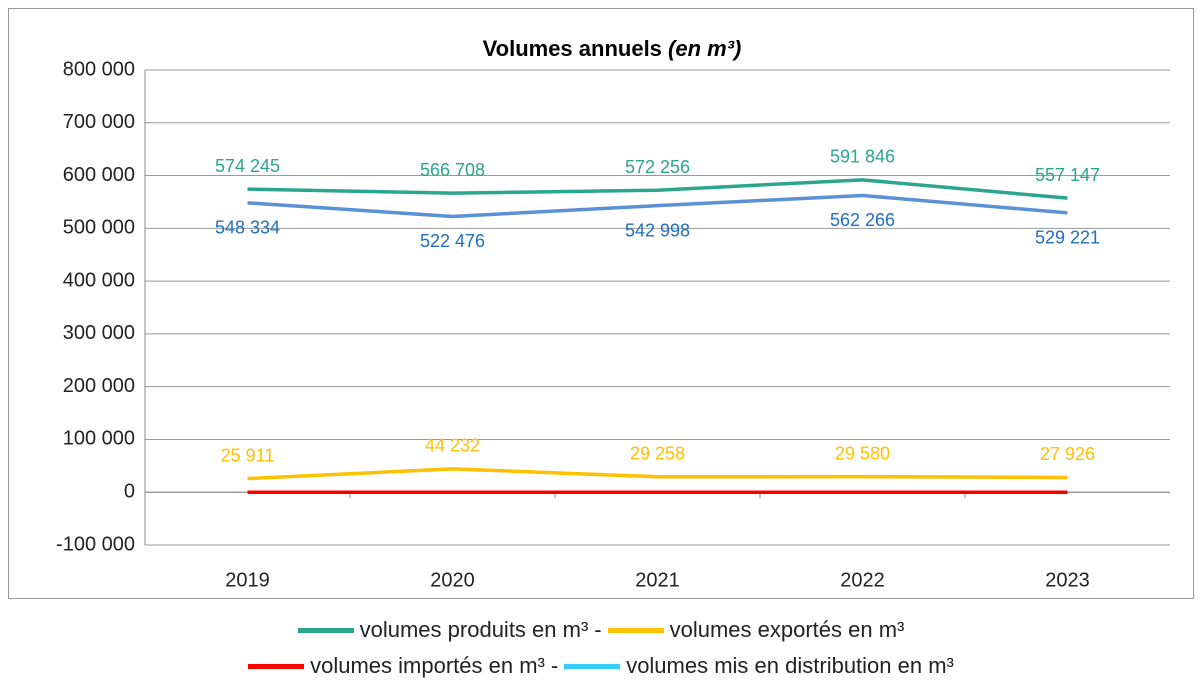 This screenshot has height=684, width=1202. What do you see at coordinates (99, 122) in the screenshot?
I see `y-tick-label: 700 000` at bounding box center [99, 122].